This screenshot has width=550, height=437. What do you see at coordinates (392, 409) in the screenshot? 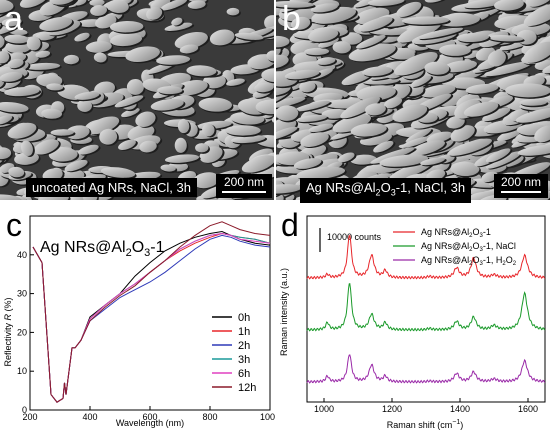
I see `x-tick-label: 1200` at bounding box center [392, 409].